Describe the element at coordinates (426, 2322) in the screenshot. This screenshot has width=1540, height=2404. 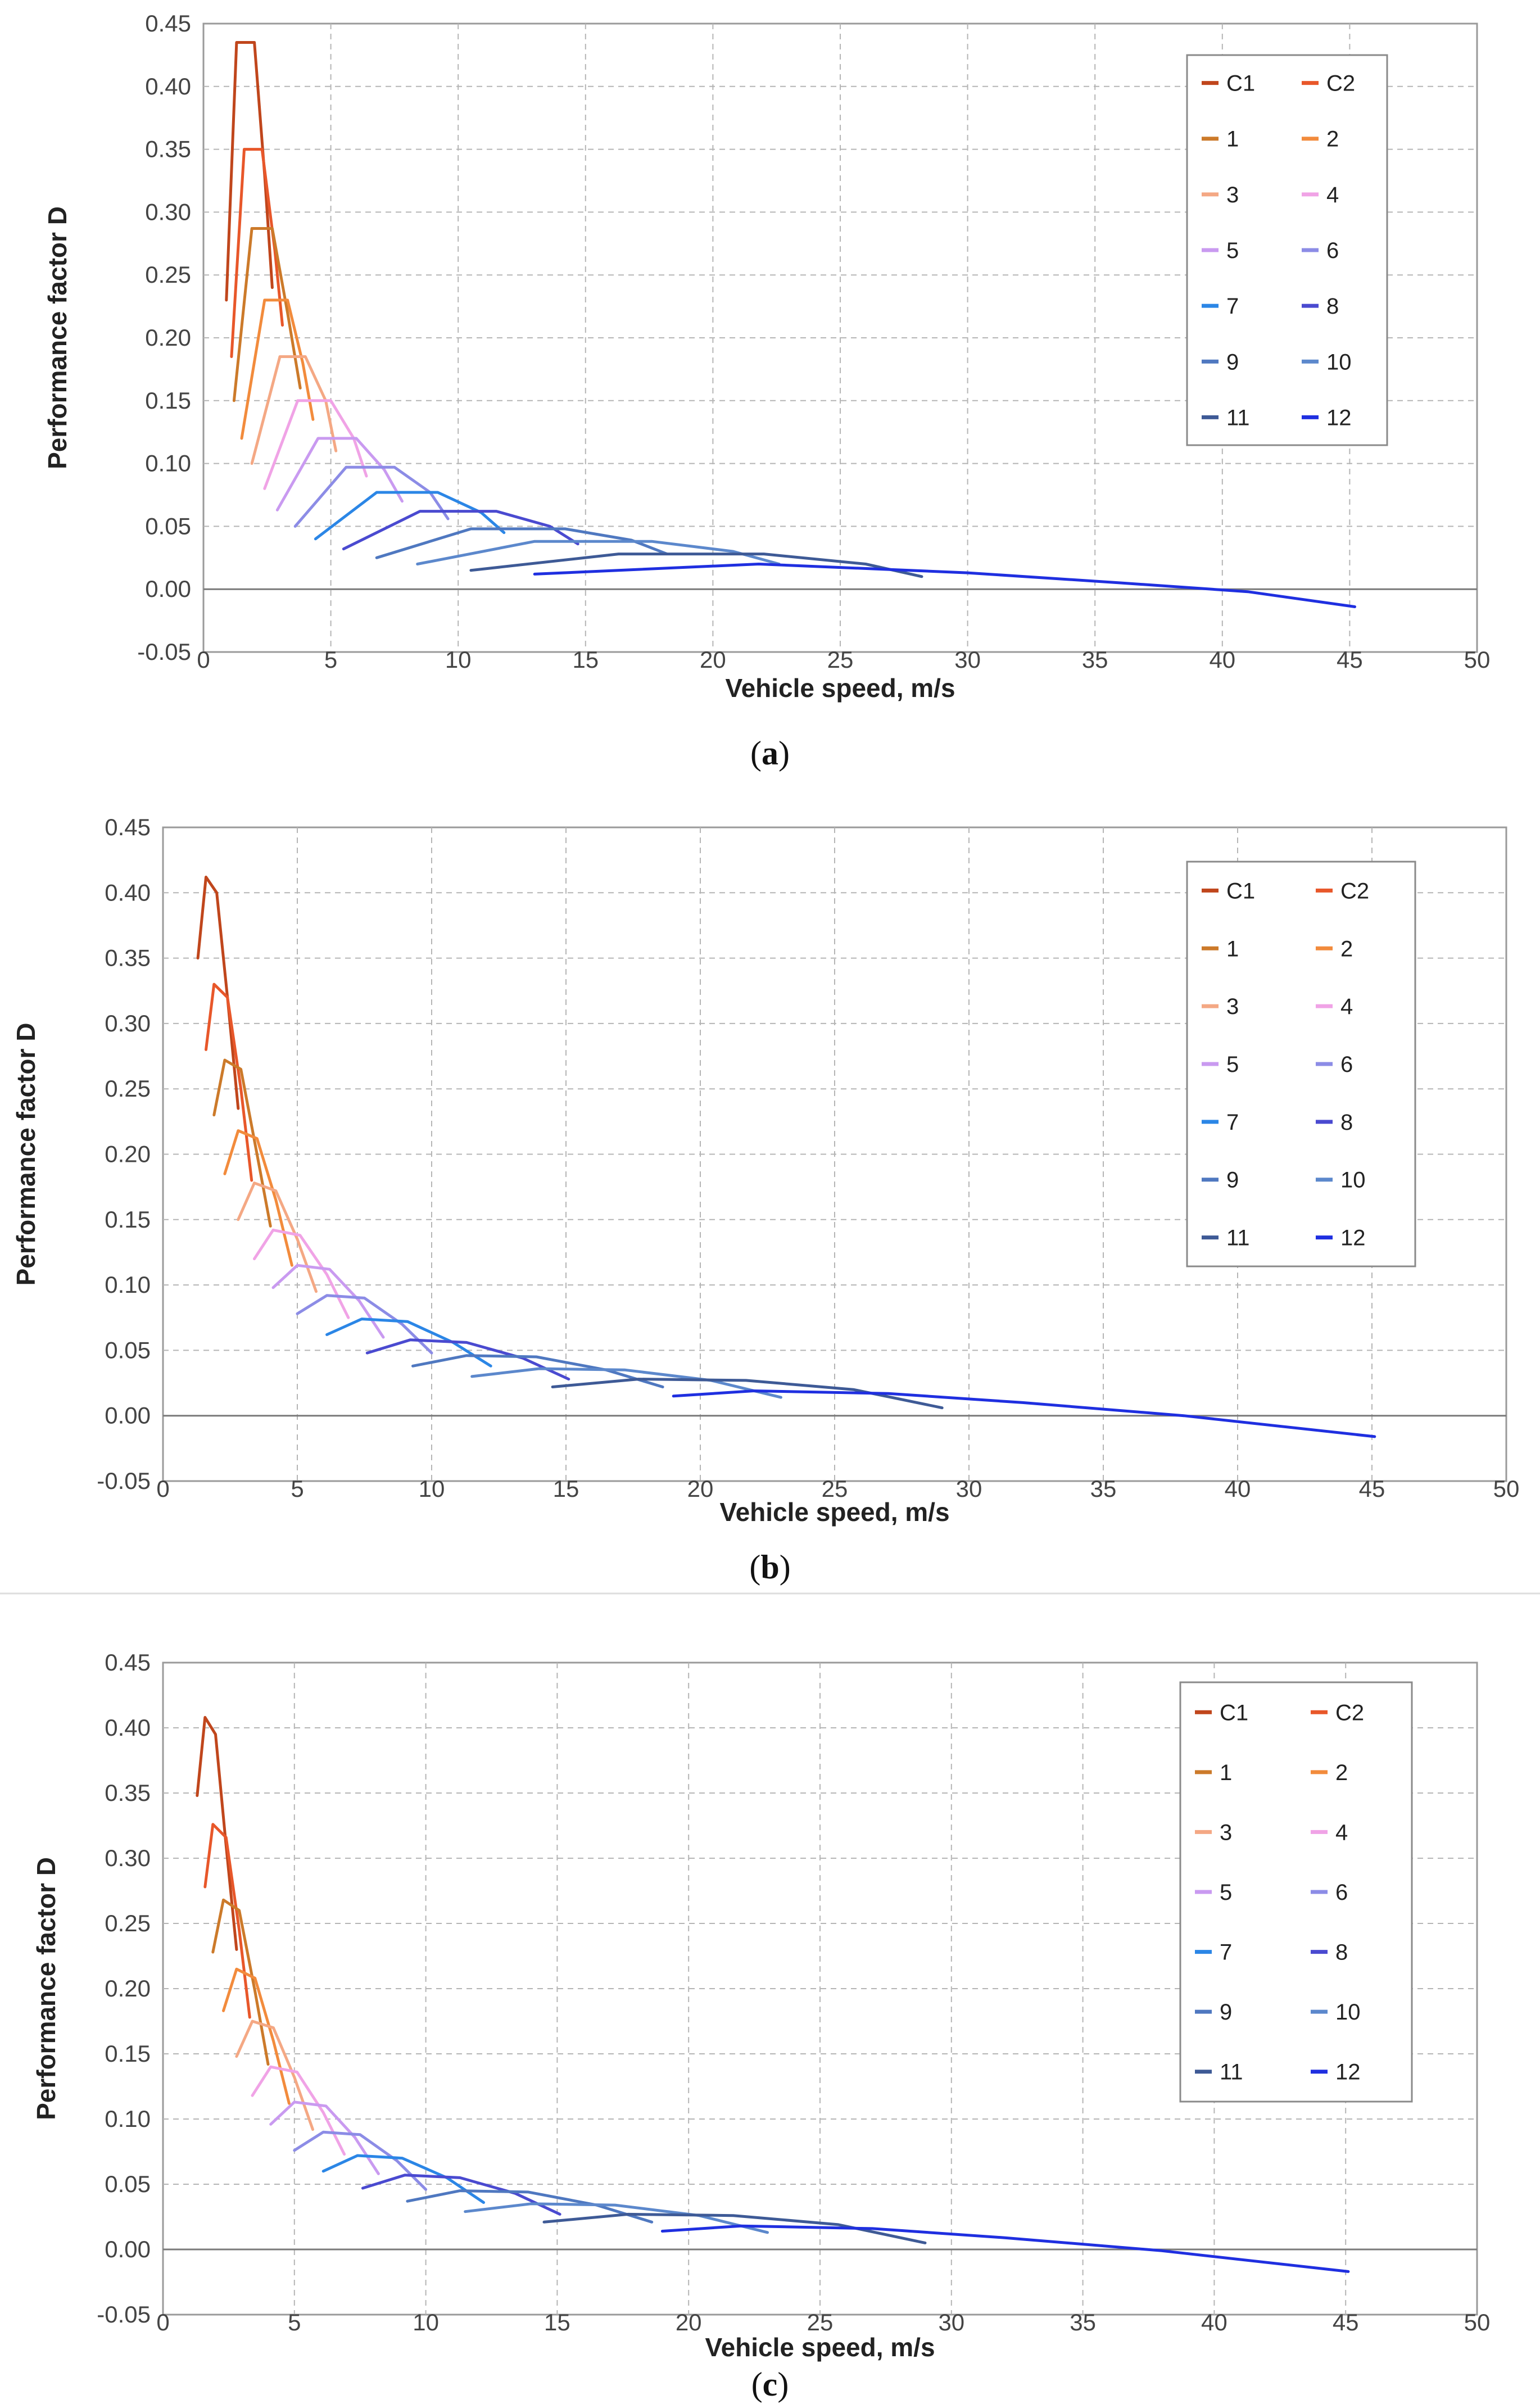
I see `x-tick-label: 10` at that location.